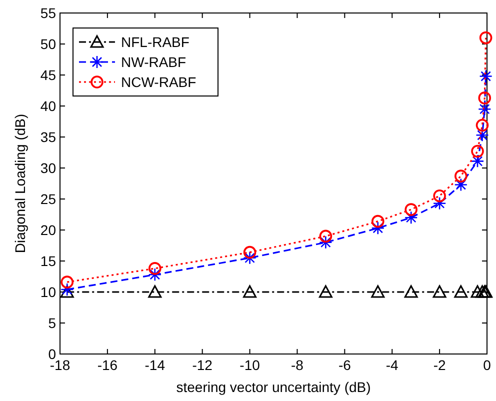 The height and width of the screenshot is (401, 496). Describe the element at coordinates (48, 199) in the screenshot. I see `y-tick-label: 25` at that location.